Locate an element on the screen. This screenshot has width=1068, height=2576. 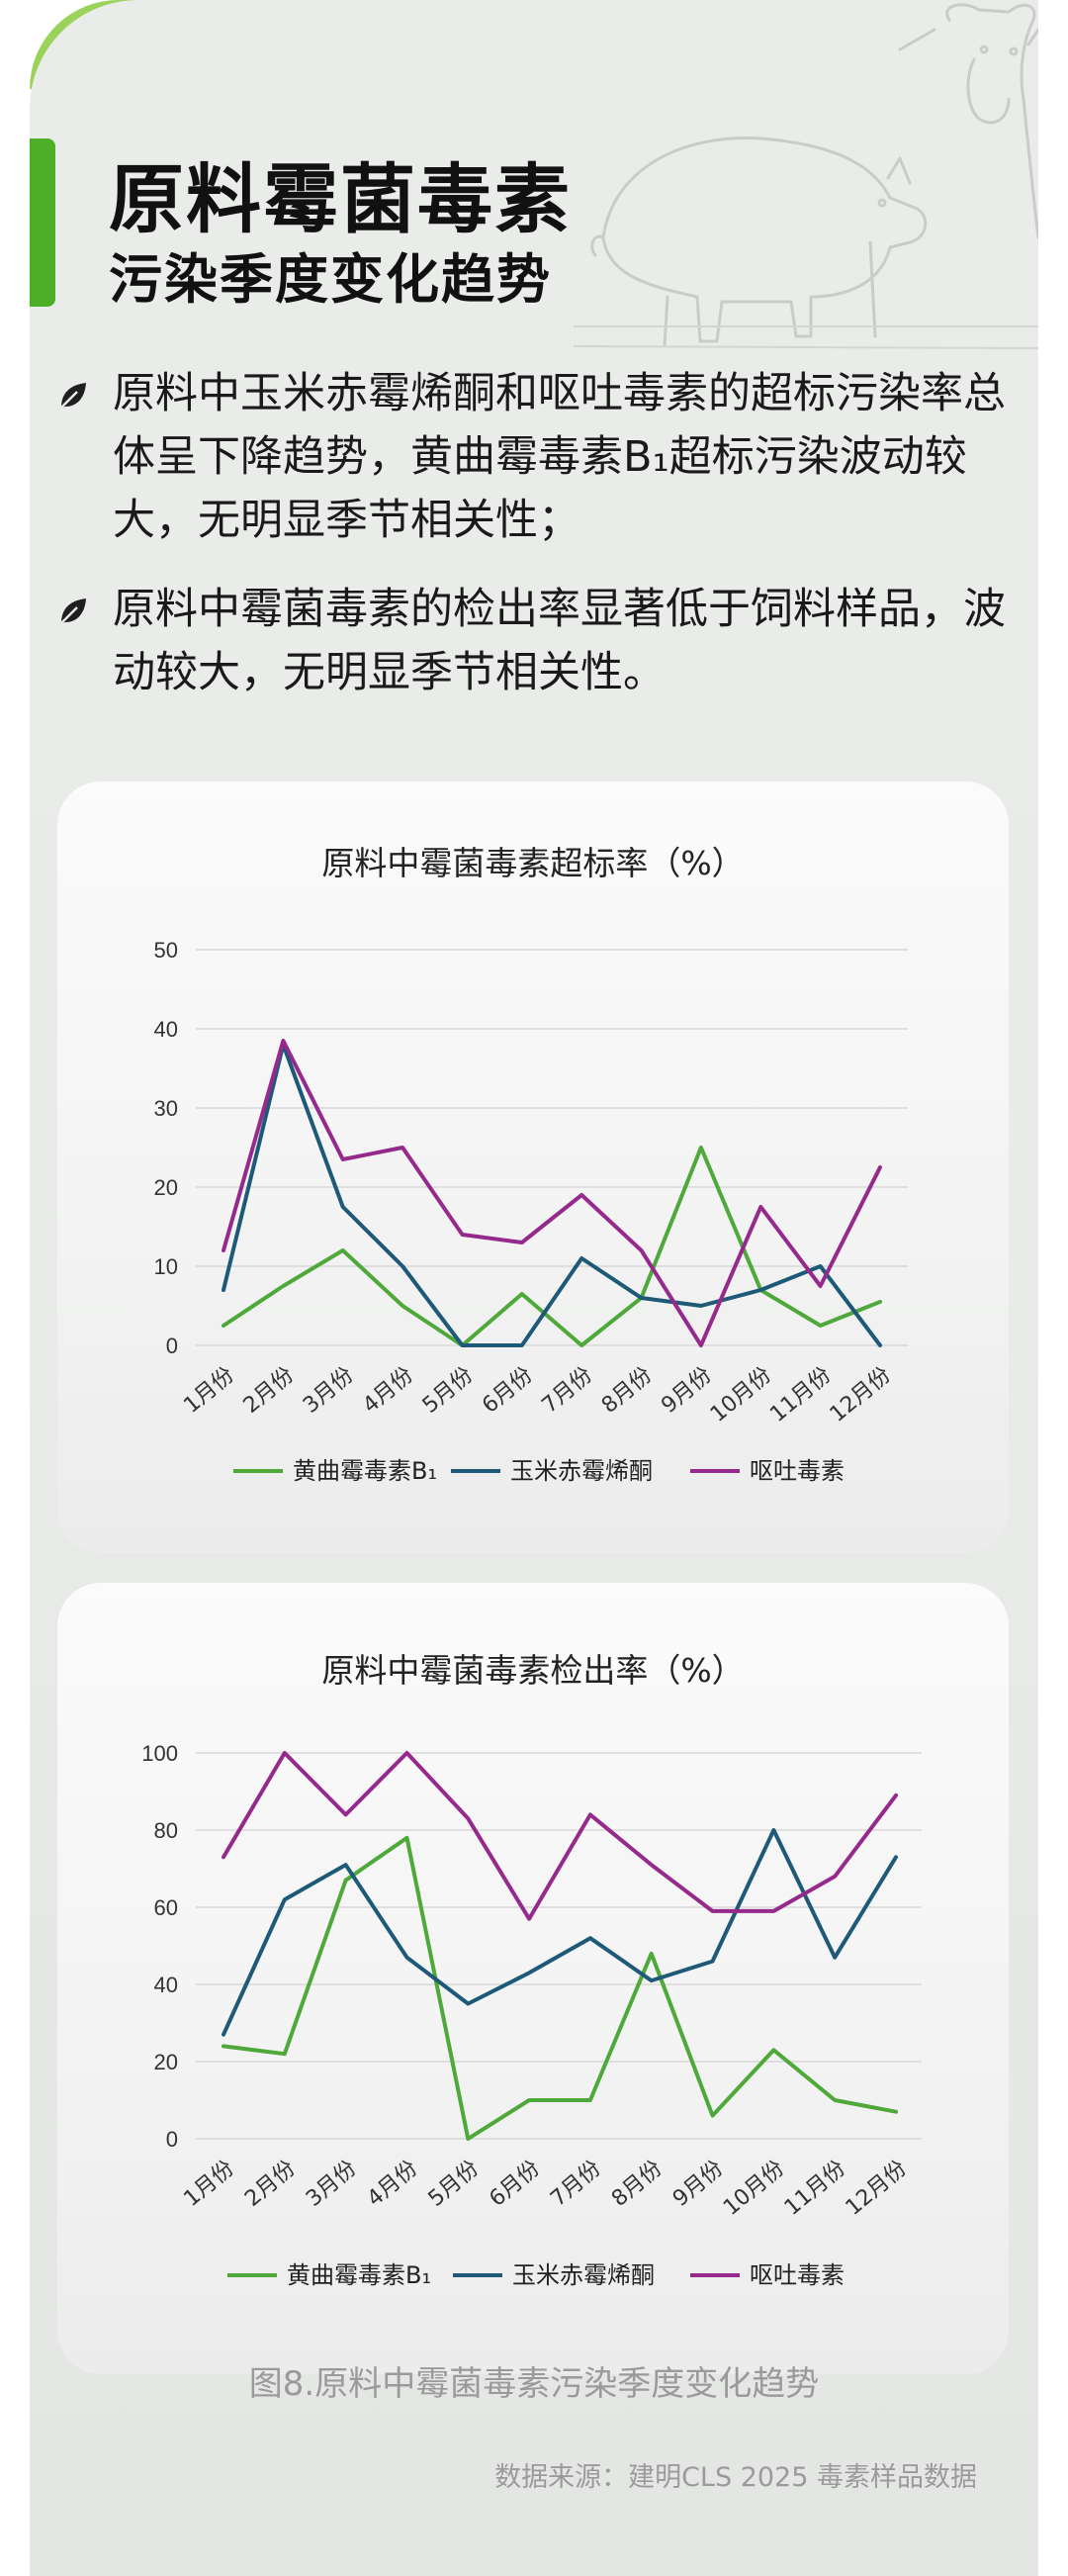
bullet-text: 原料中霉菌毒素的检出率显著低于饲料样品，波动较大，无明显季节相关性。 is located at coordinates (560, 641).